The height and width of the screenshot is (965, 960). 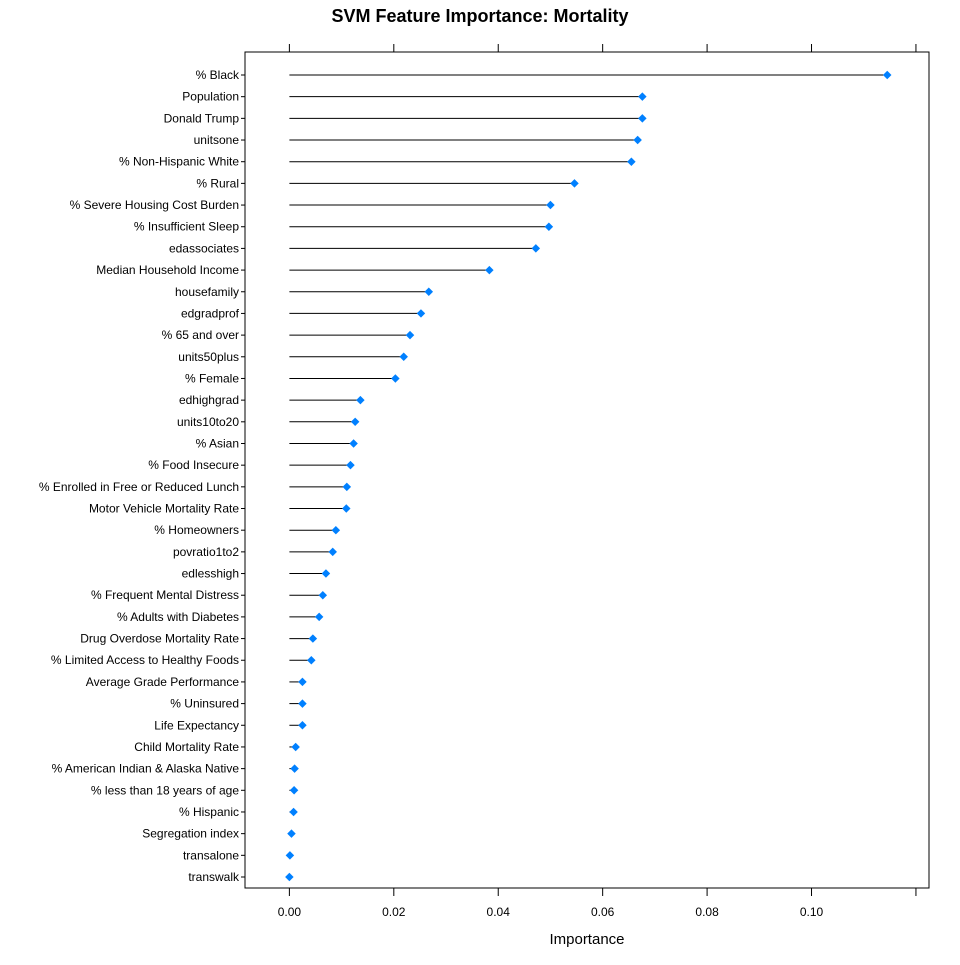 I want to click on y-tick-label: transwalk, so click(x=214, y=877).